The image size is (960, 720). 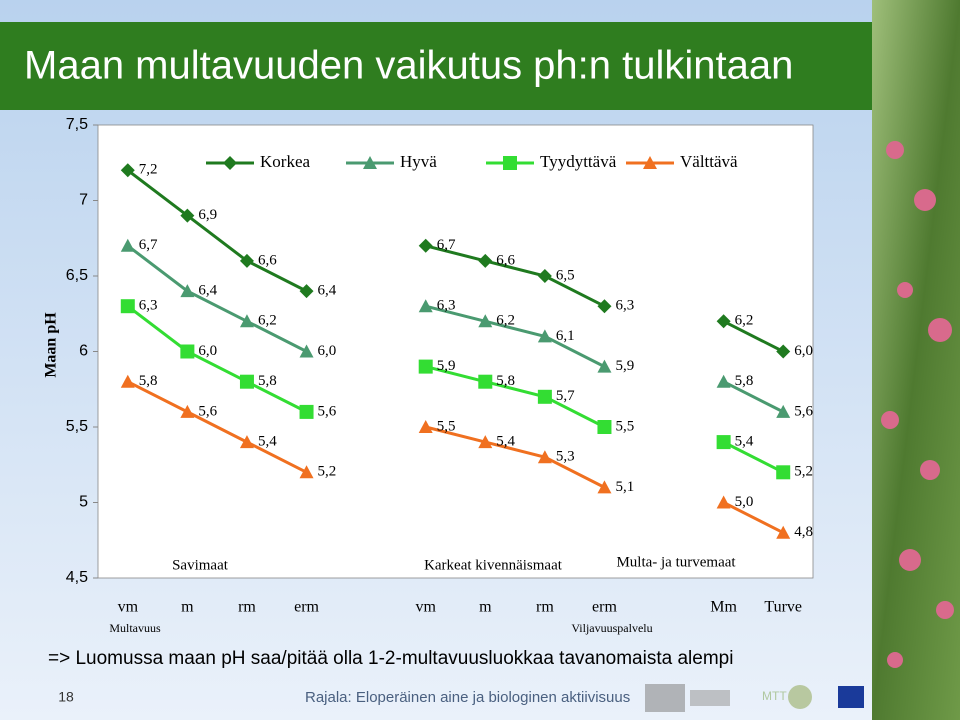 What do you see at coordinates (51, 345) in the screenshot?
I see `y-axis-label: Maan pH` at bounding box center [51, 345].